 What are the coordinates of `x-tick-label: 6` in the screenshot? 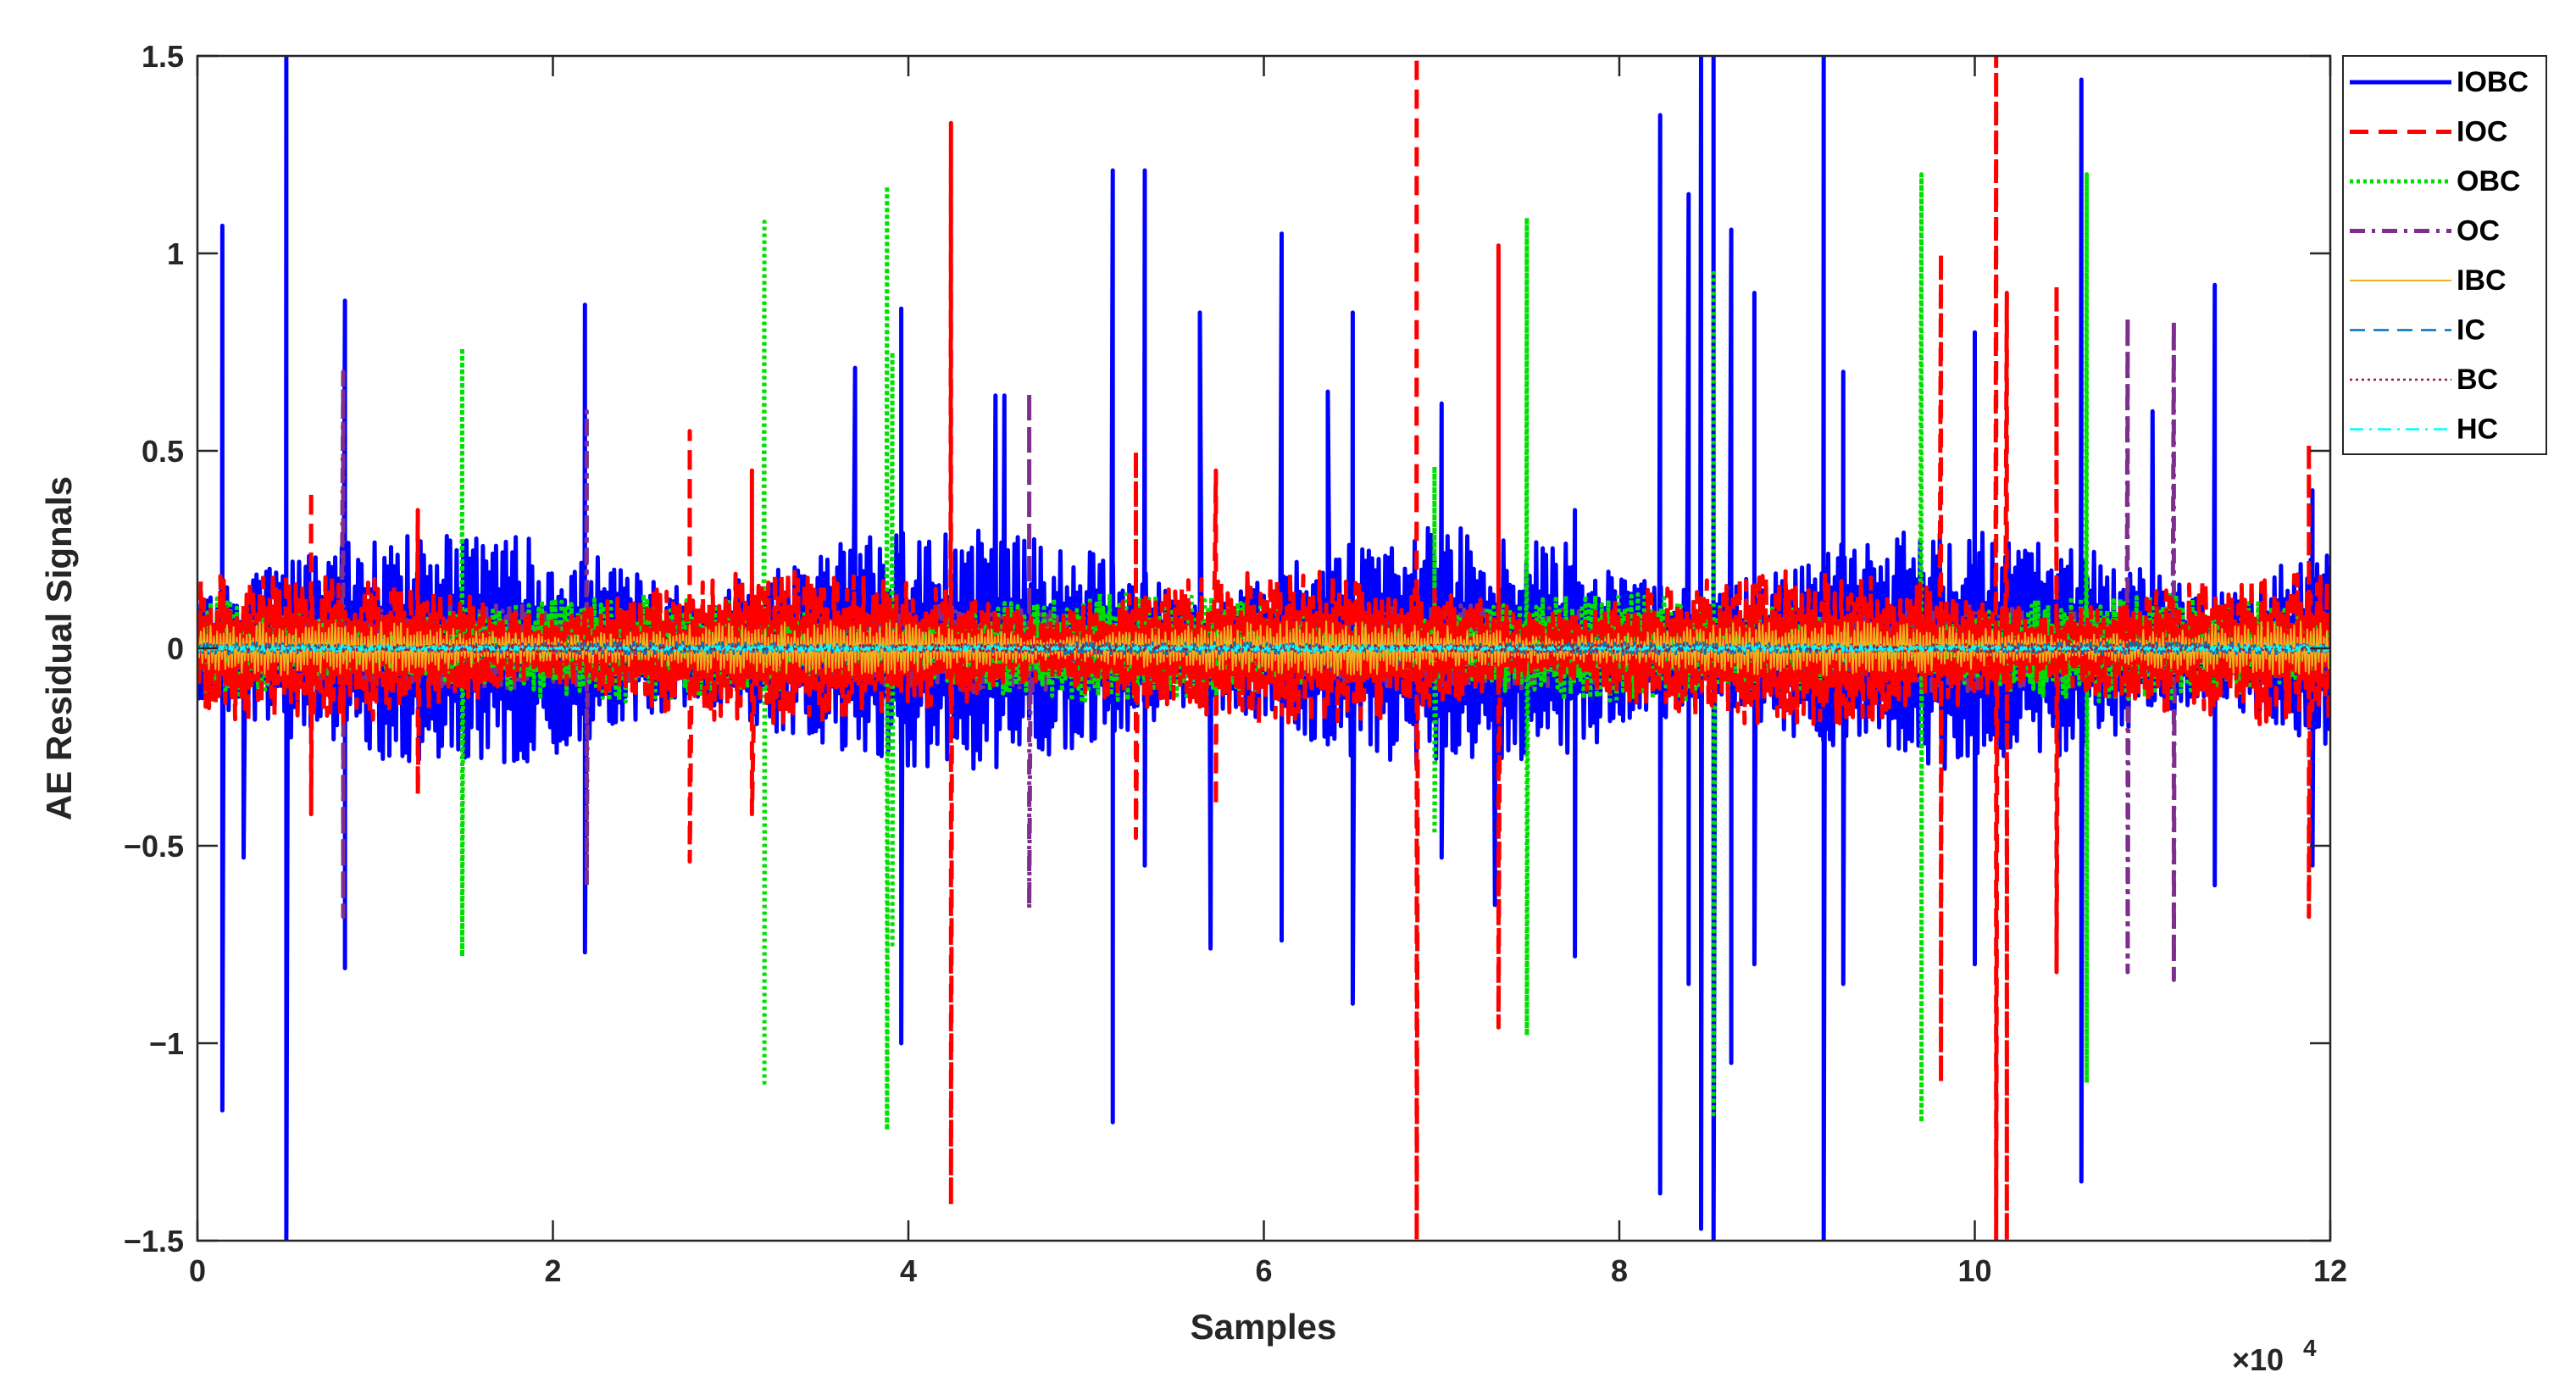 It's located at (1263, 1270).